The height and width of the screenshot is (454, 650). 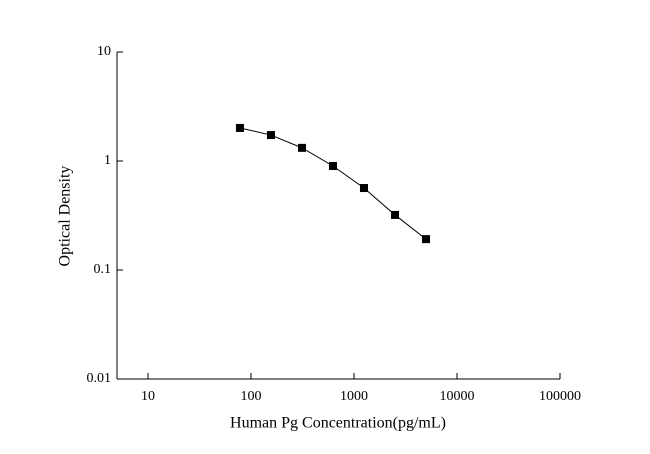 I want to click on x-tick-label: 1000, so click(x=354, y=396).